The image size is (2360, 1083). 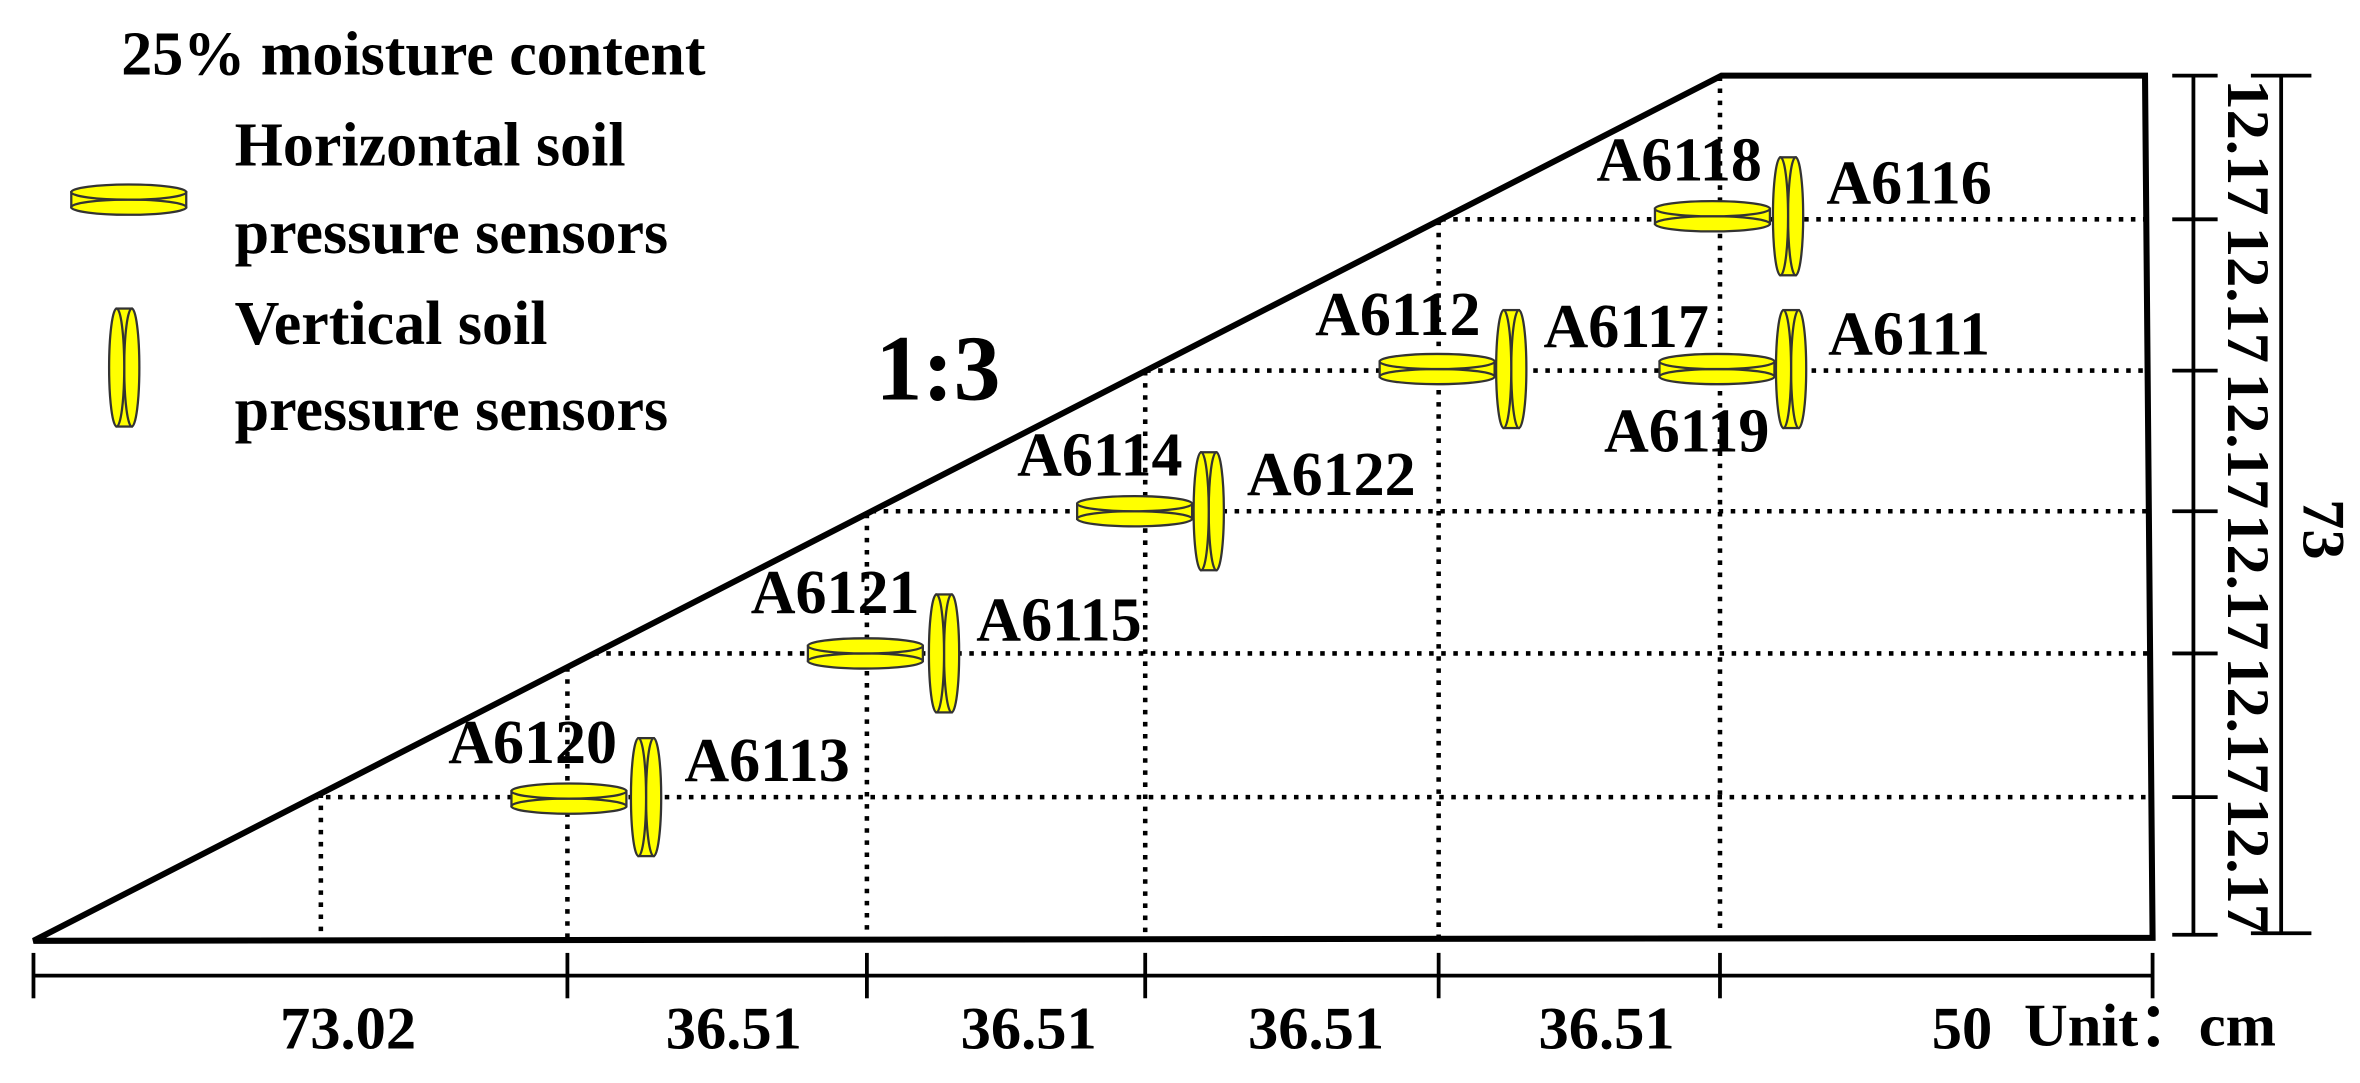 I want to click on legend-text: Vertical soil, so click(x=391, y=324).